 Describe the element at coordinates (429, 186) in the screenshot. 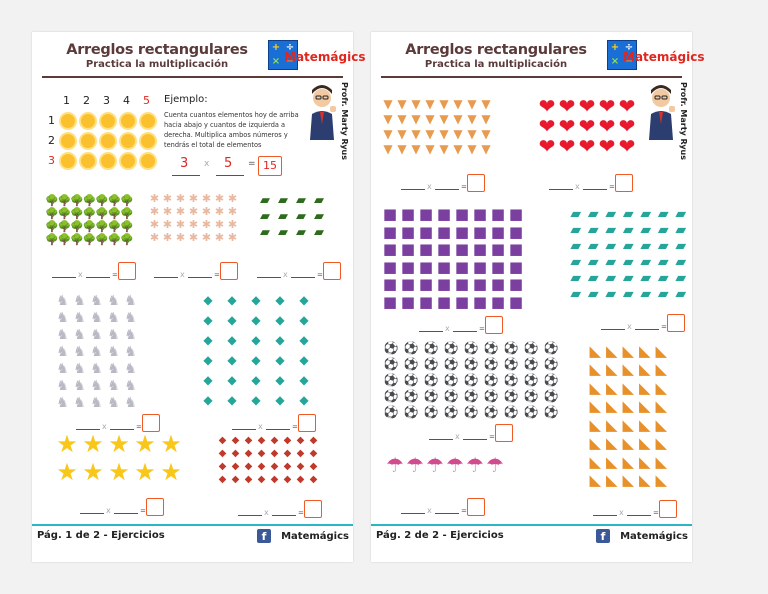

I see `times-sign: x` at that location.